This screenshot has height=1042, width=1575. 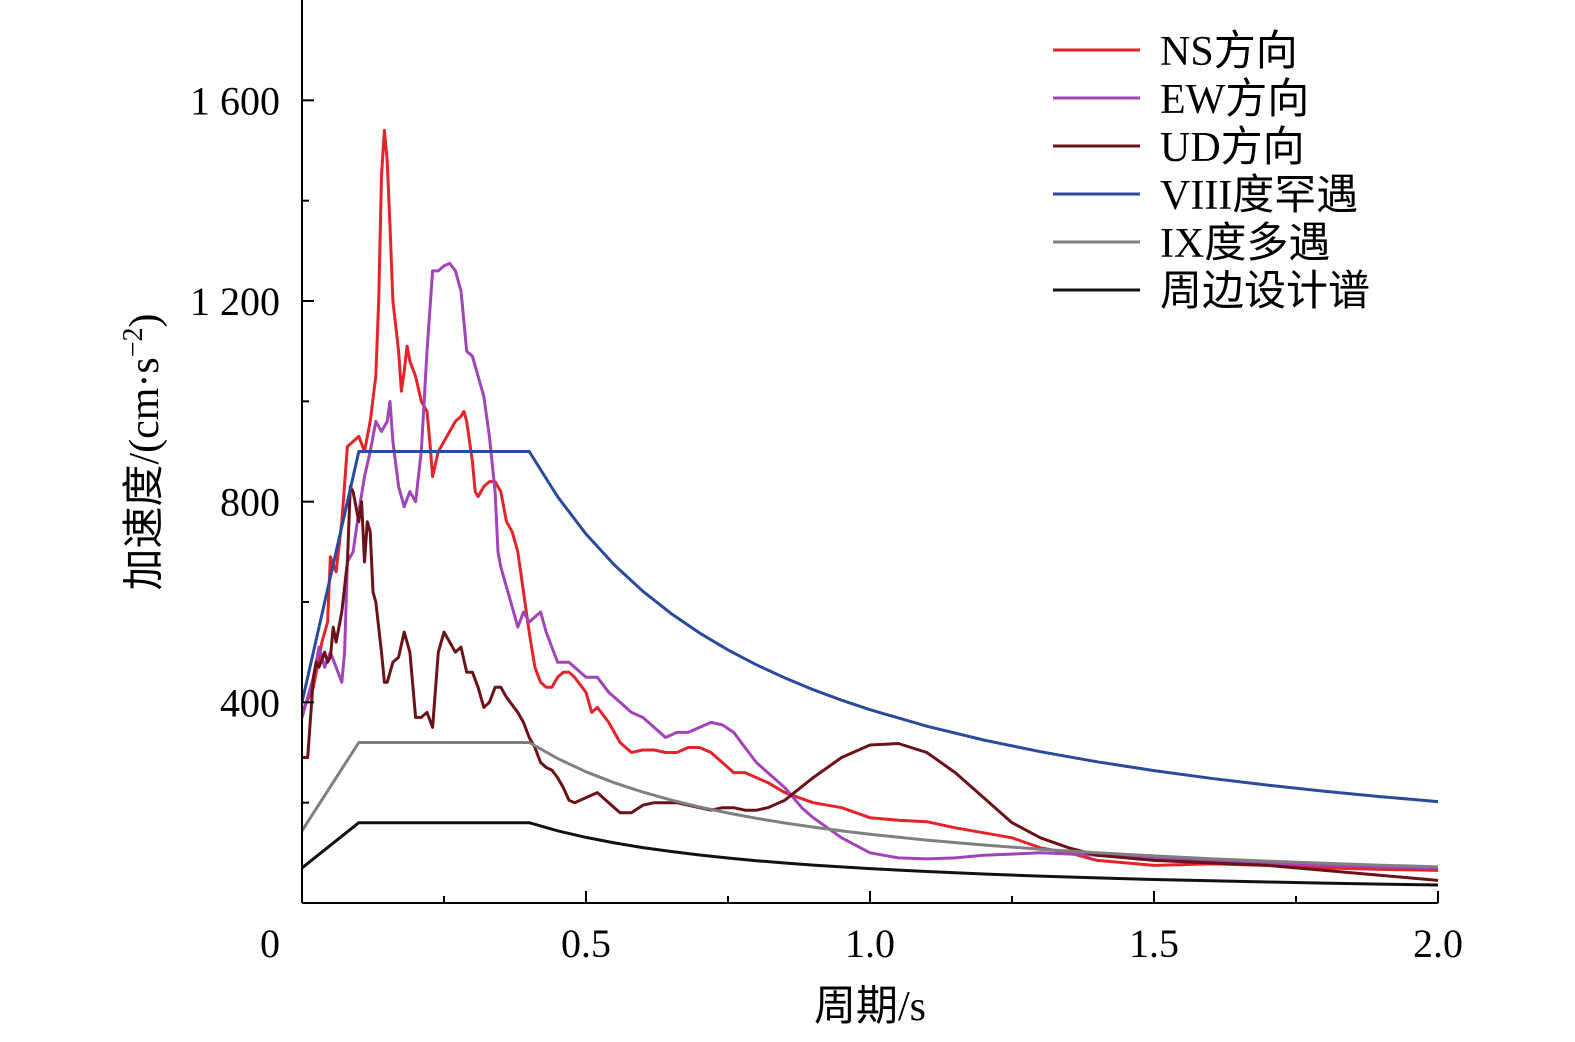 What do you see at coordinates (1229, 52) in the screenshot?
I see `legend-label-1: NS方向` at bounding box center [1229, 52].